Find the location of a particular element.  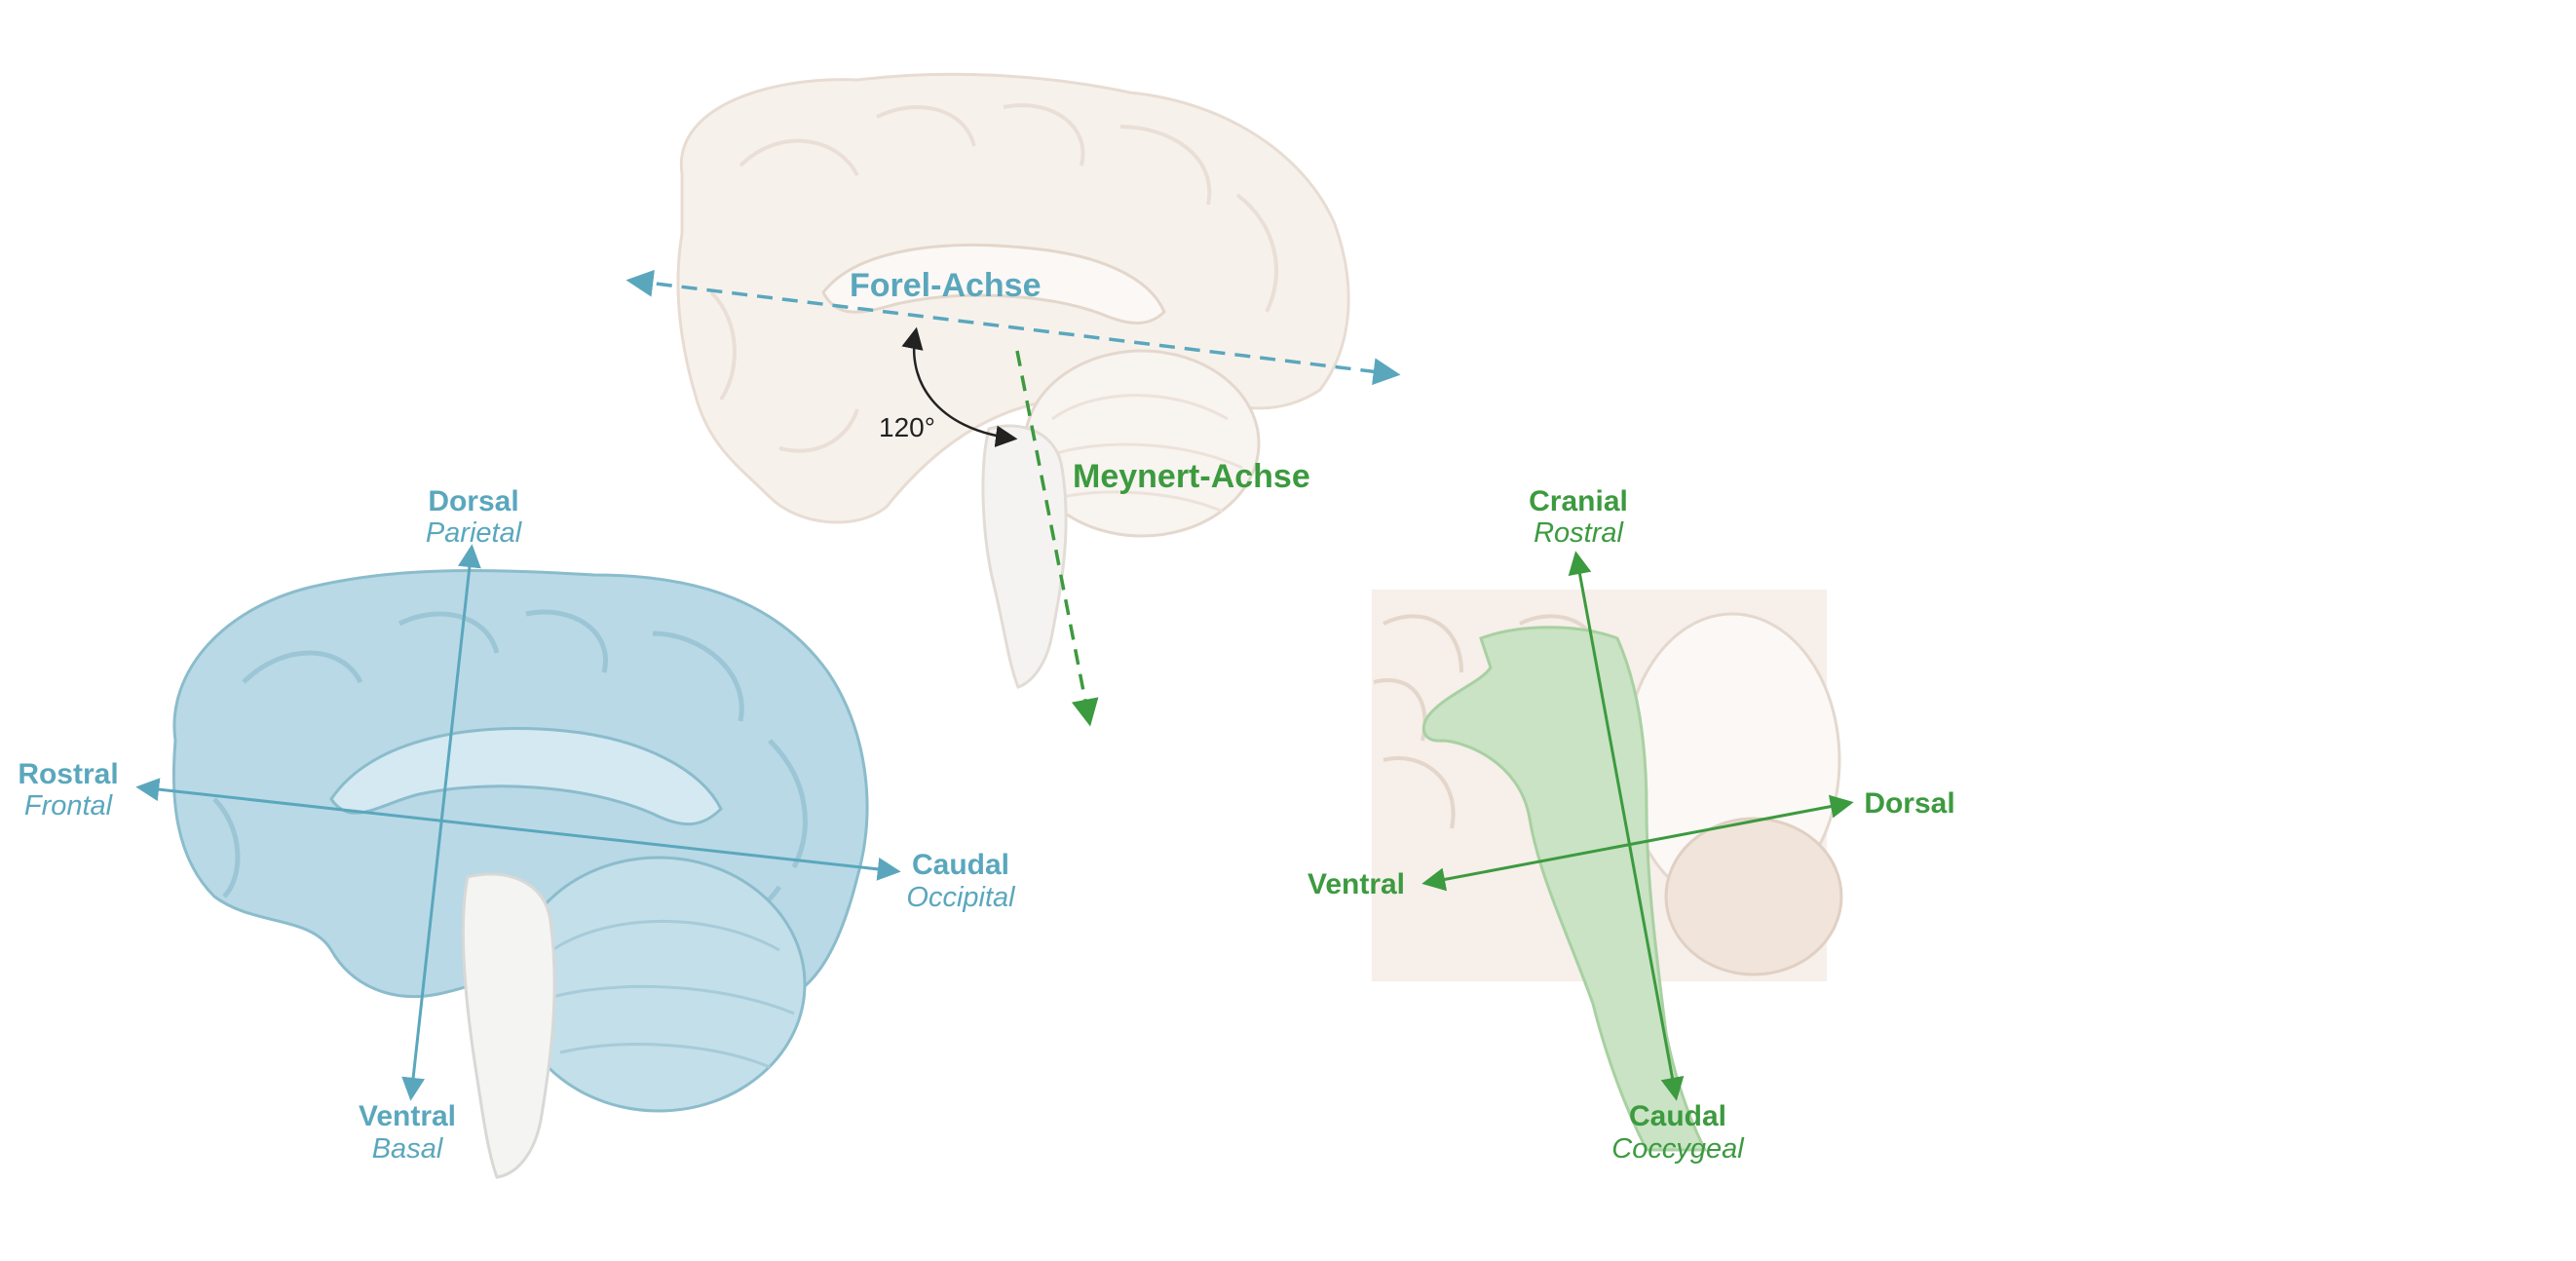

right-cranial-sublabel: Rostral is located at coordinates (1579, 533).